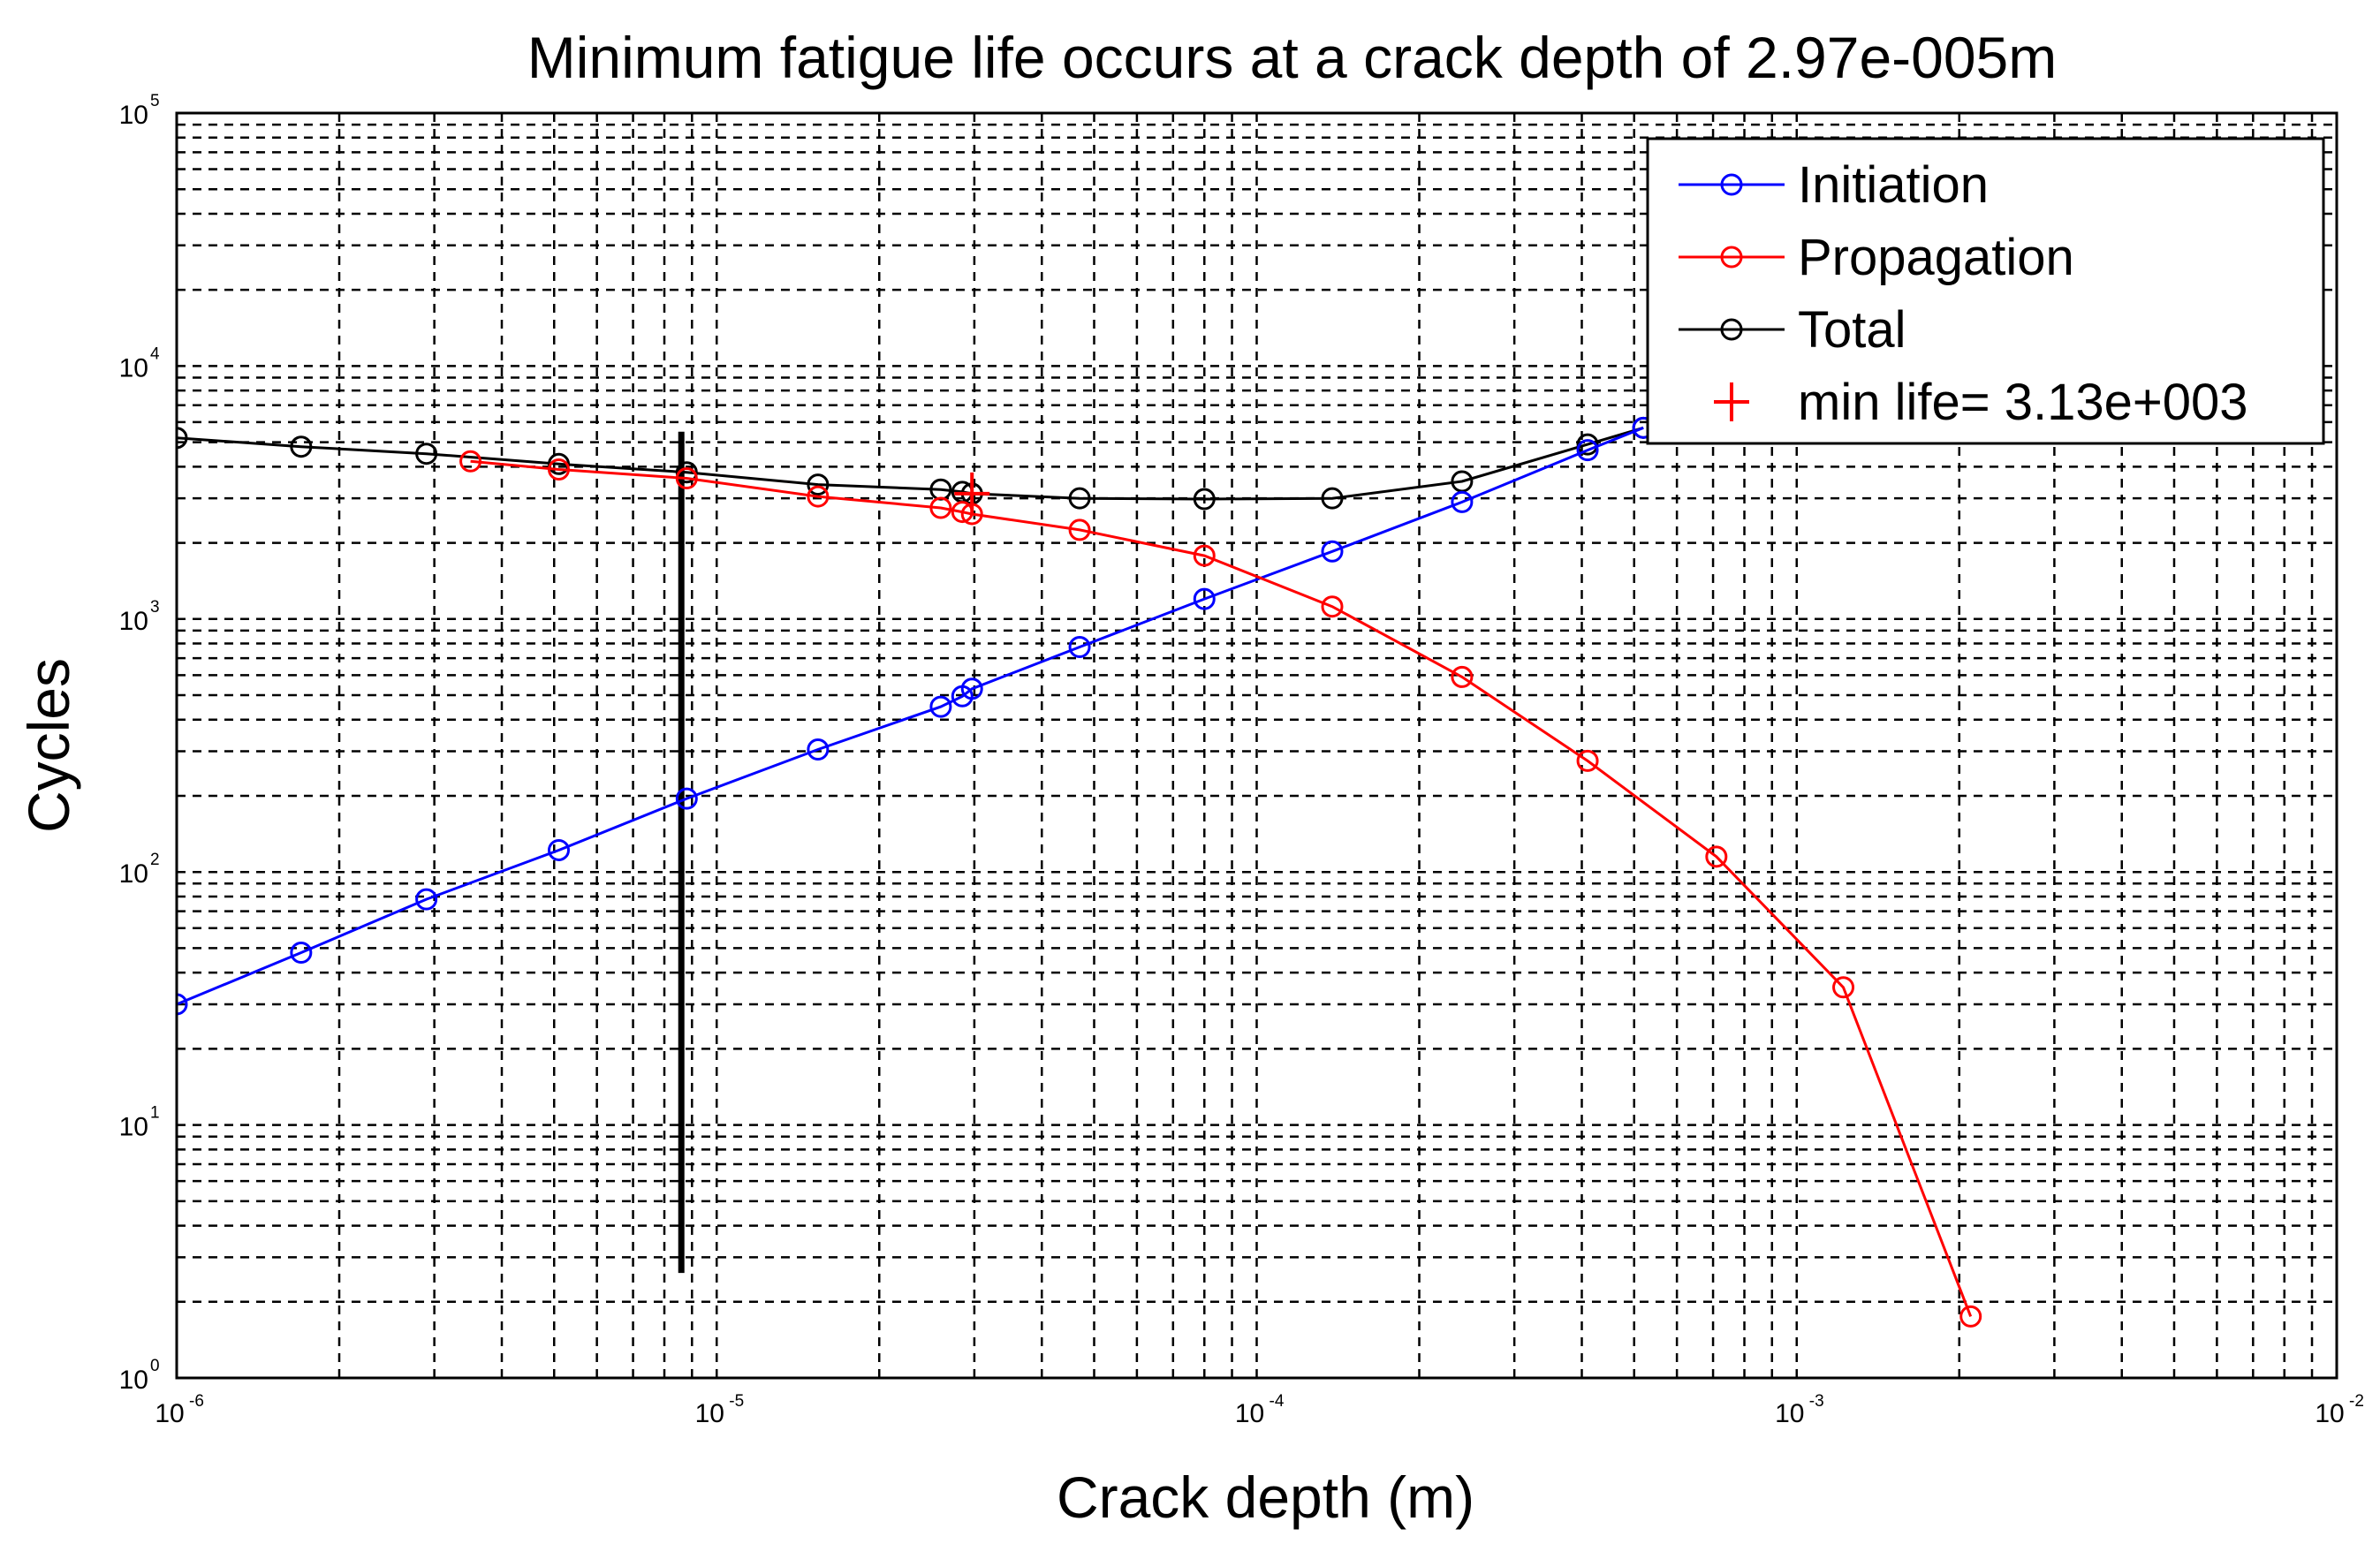 The width and height of the screenshot is (2380, 1544). I want to click on x-tick-exponent: -5, so click(736, 1402).